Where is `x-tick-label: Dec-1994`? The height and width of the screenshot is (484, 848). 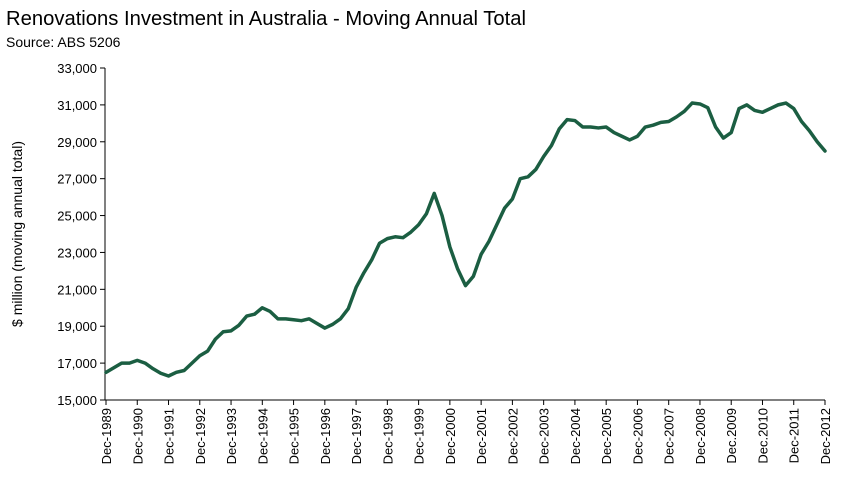
x-tick-label: Dec-1994 is located at coordinates (262, 436).